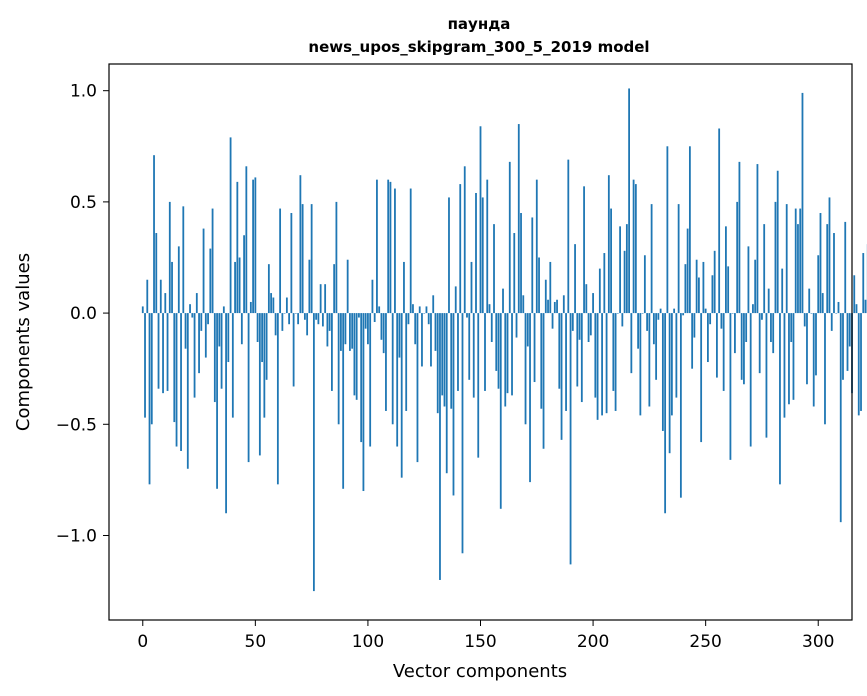 This screenshot has width=867, height=696. What do you see at coordinates (83, 203) in the screenshot?
I see `y-tick-label: 0.5` at bounding box center [83, 203].